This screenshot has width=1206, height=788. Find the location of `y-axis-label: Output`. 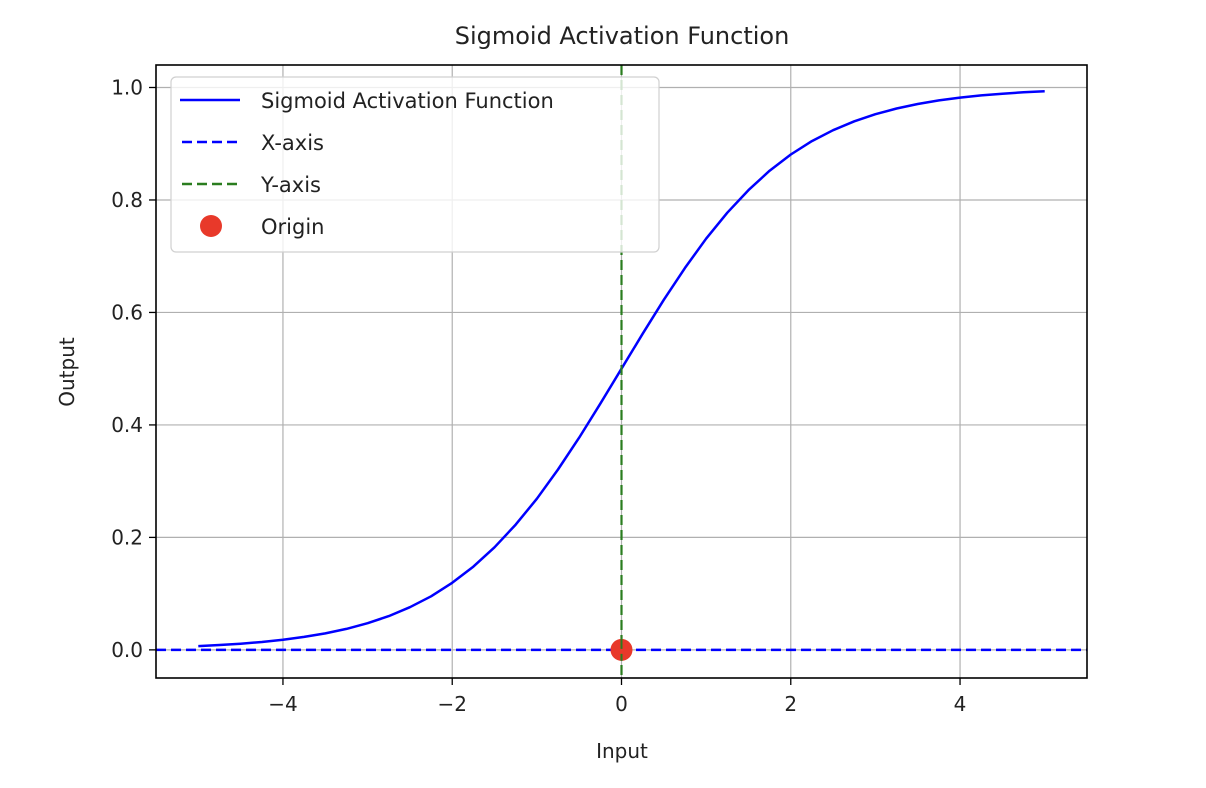

y-axis-label: Output is located at coordinates (67, 372).